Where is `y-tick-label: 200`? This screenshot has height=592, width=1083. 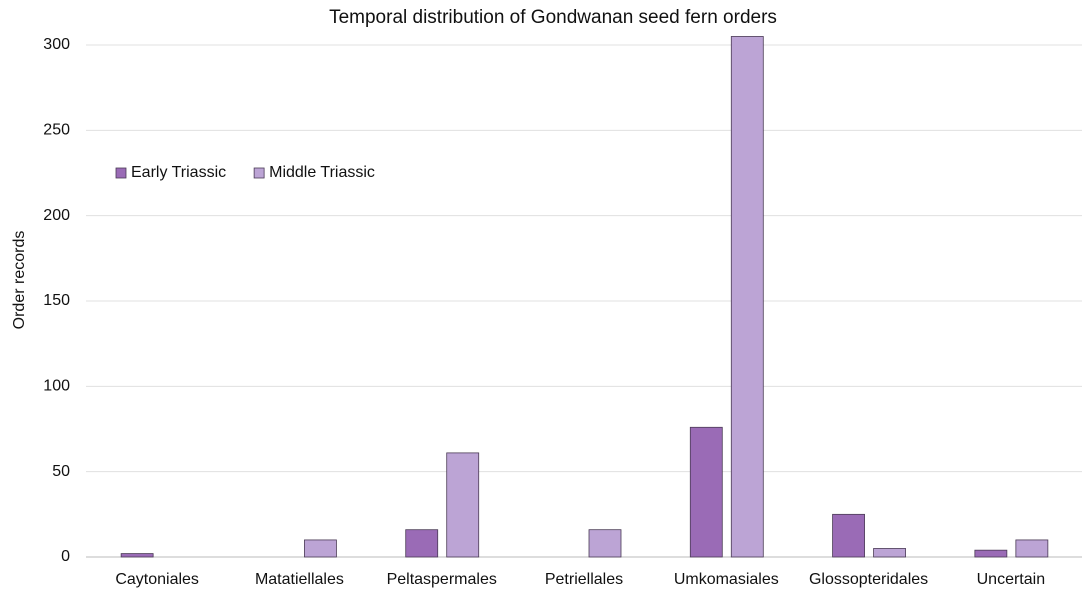
y-tick-label: 200 is located at coordinates (56, 215).